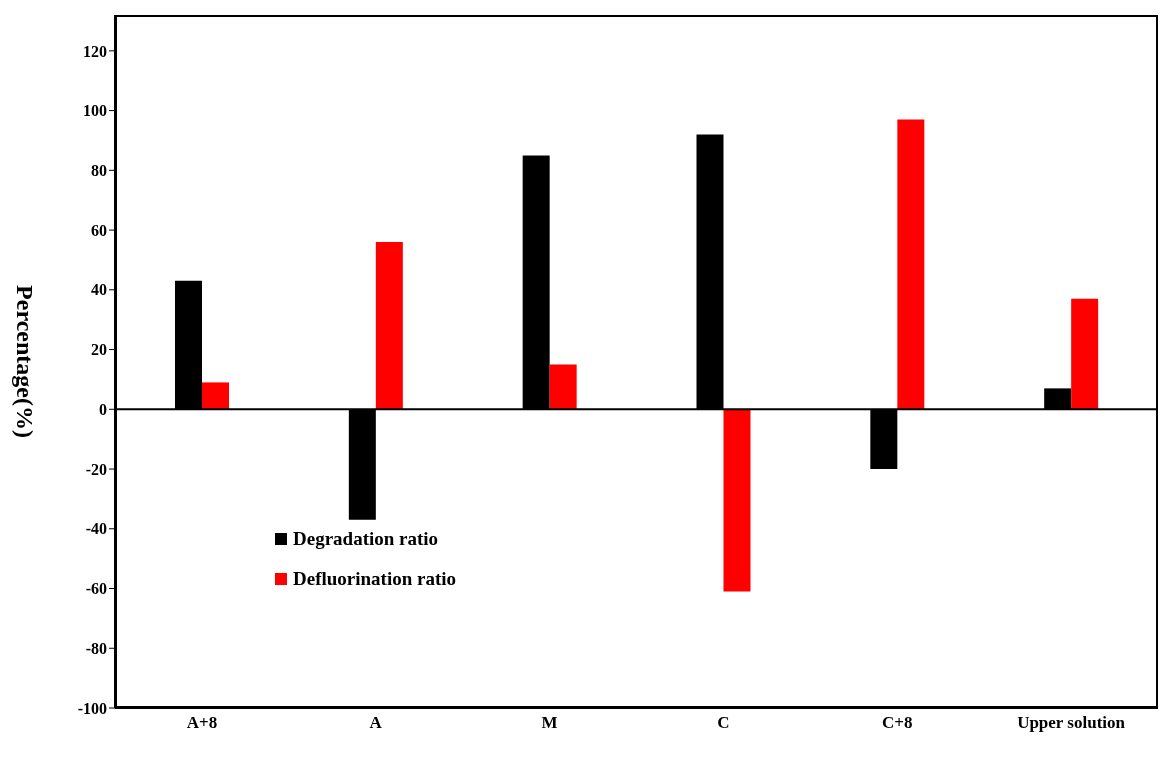 This screenshot has width=1171, height=765. I want to click on x-tick-label: M, so click(549, 723).